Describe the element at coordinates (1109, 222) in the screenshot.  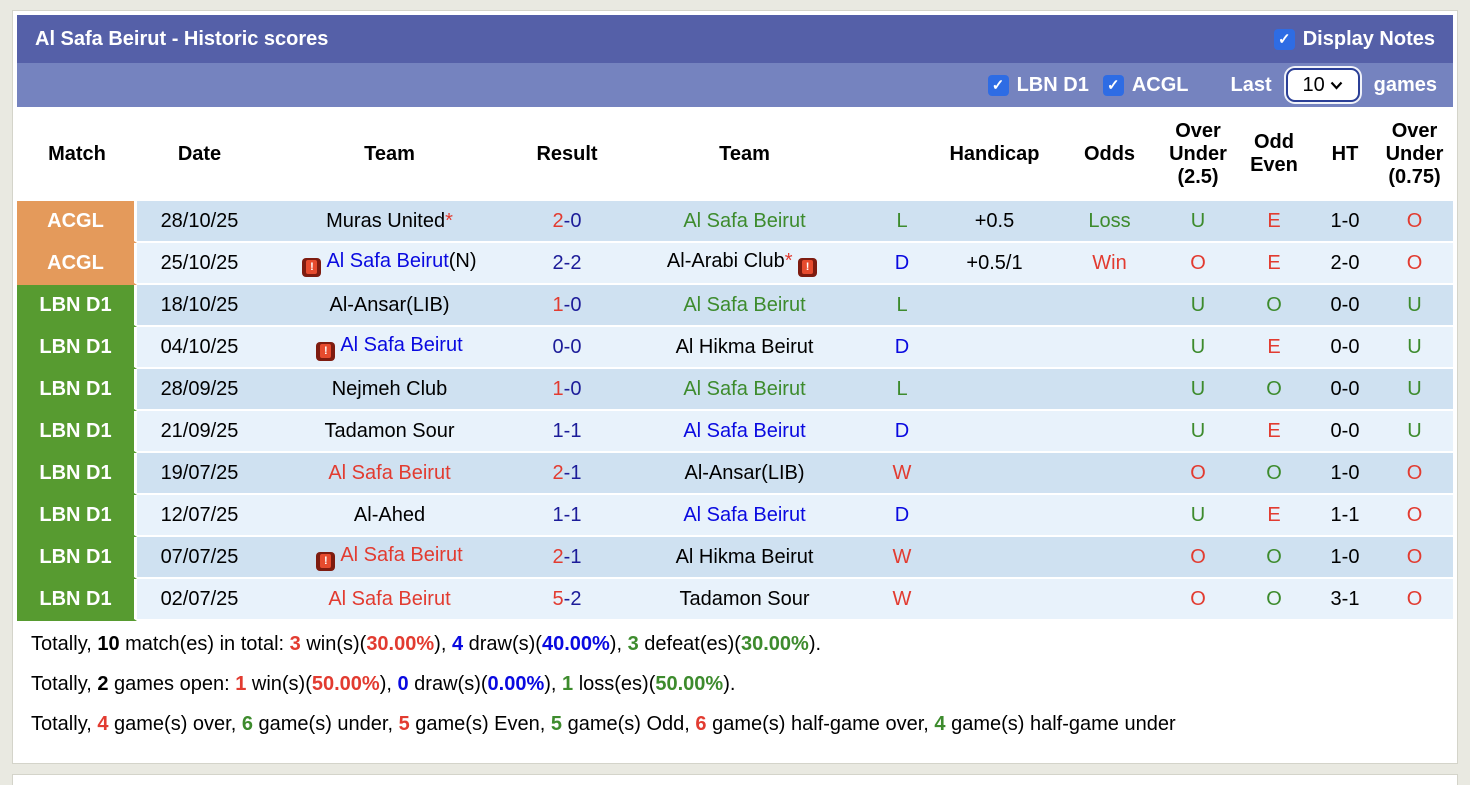
I see `odds-cell: Loss` at that location.